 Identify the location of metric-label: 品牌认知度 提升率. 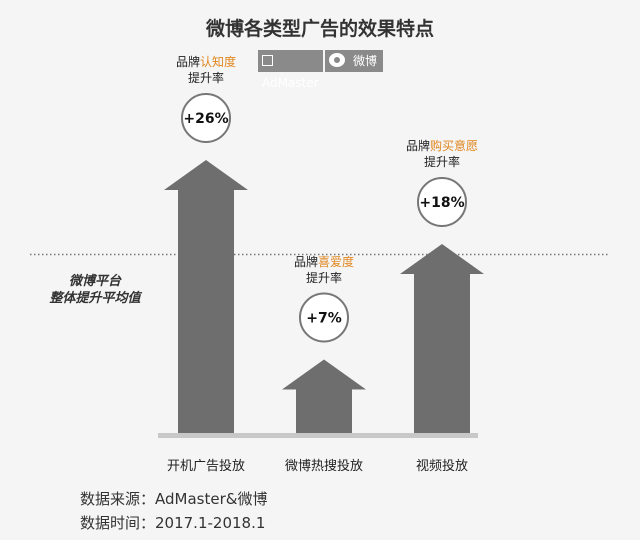
(206, 70).